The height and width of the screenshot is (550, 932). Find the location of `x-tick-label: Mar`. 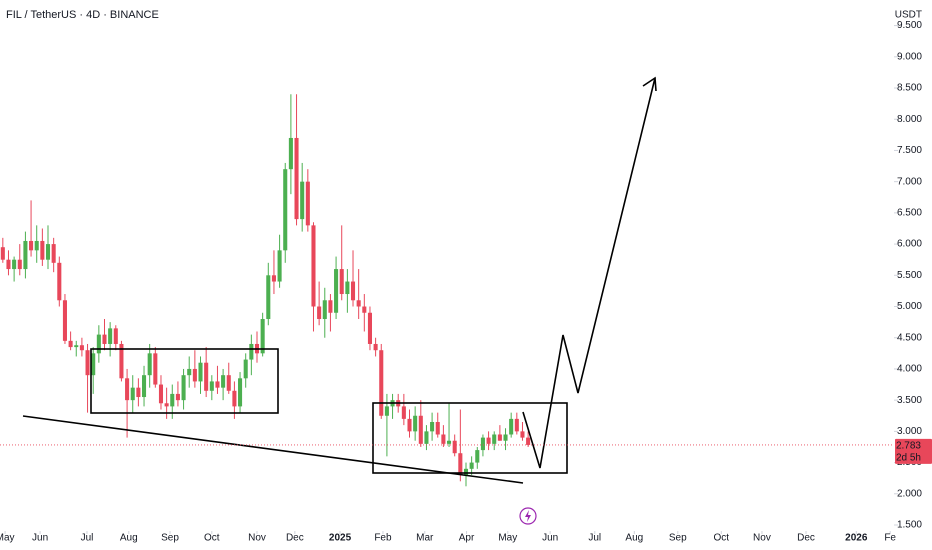

x-tick-label: Mar is located at coordinates (425, 538).